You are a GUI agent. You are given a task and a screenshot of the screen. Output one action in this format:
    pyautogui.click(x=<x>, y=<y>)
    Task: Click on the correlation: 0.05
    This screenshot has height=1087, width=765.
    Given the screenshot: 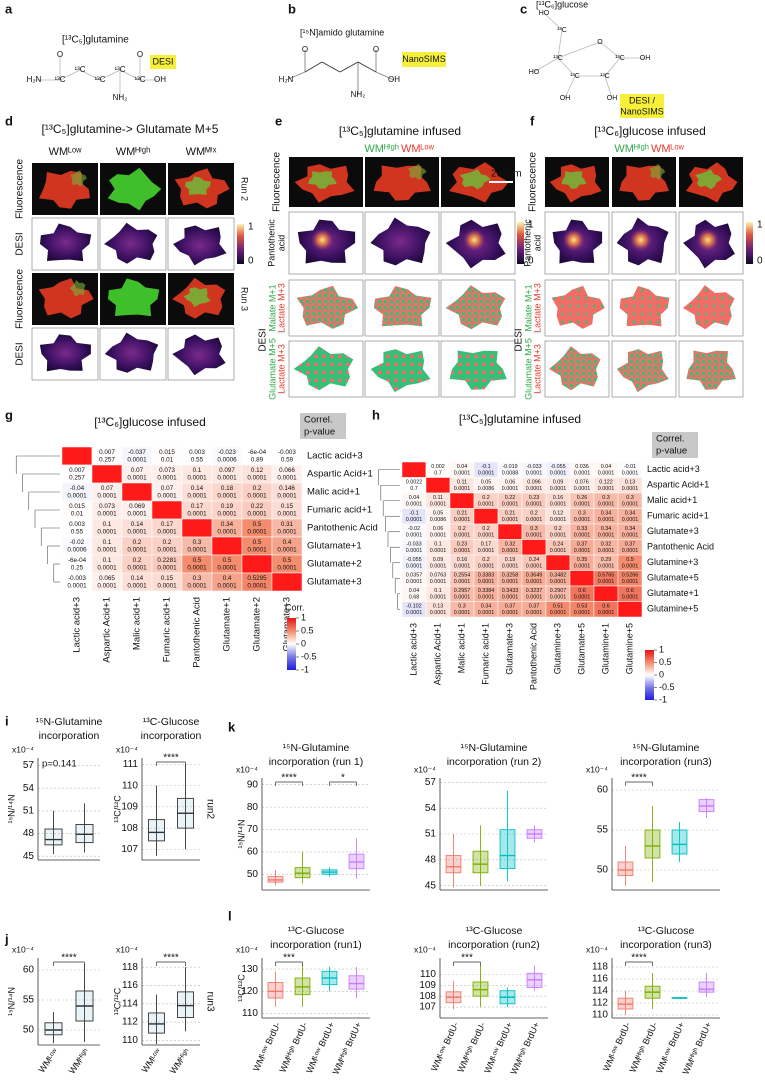 What is the action you would take?
    pyautogui.click(x=486, y=483)
    